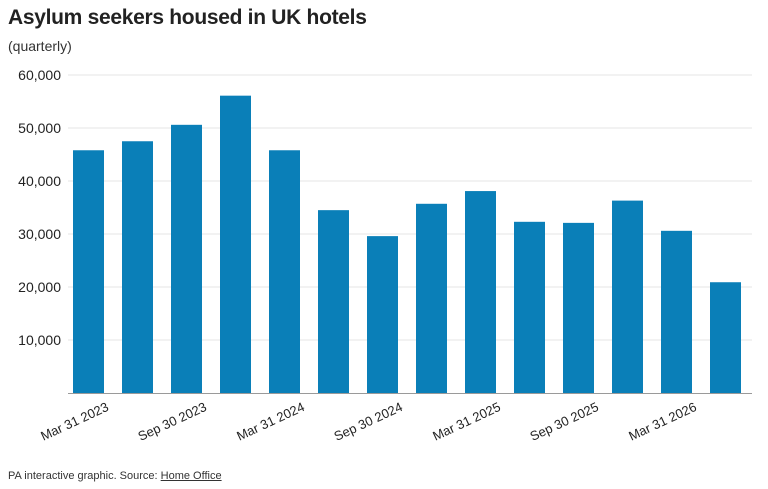  What do you see at coordinates (270, 421) in the screenshot?
I see `x-tick-label: Mar 31 2024` at bounding box center [270, 421].